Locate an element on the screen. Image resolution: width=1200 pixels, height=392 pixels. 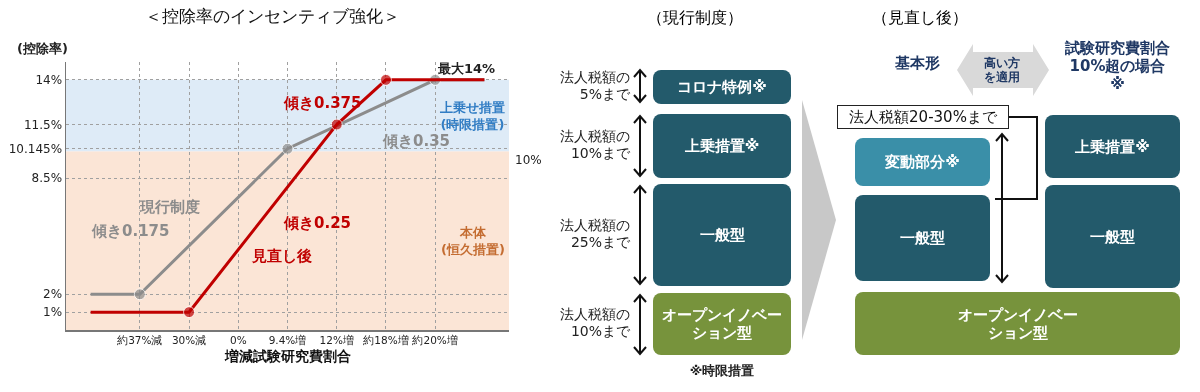
annotation: 傾き0.175 is located at coordinates (130, 231).